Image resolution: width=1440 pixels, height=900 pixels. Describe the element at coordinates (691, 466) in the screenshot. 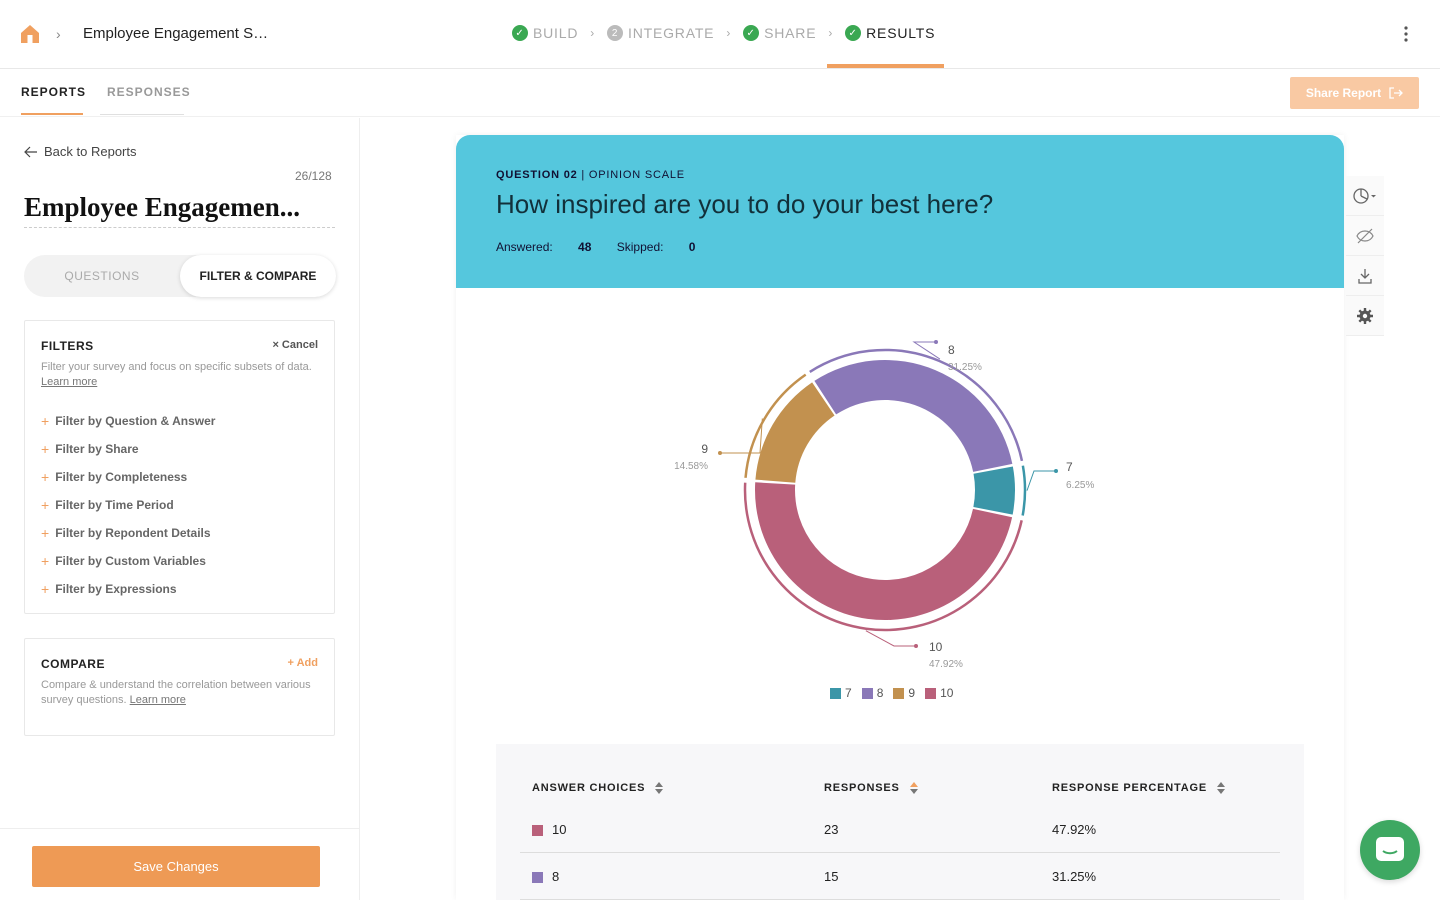

I see `percent-label-9: 14.58%` at that location.